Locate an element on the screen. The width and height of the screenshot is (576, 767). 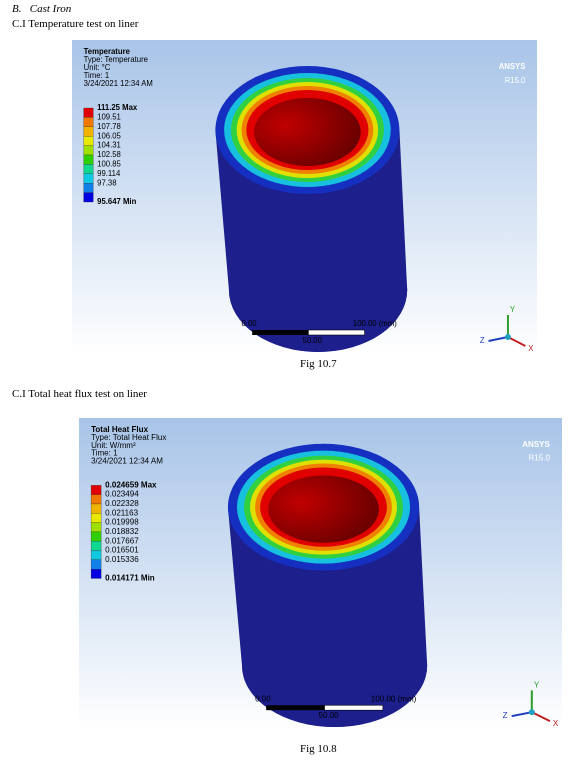
legend-level: 107.78 is located at coordinates (109, 126).